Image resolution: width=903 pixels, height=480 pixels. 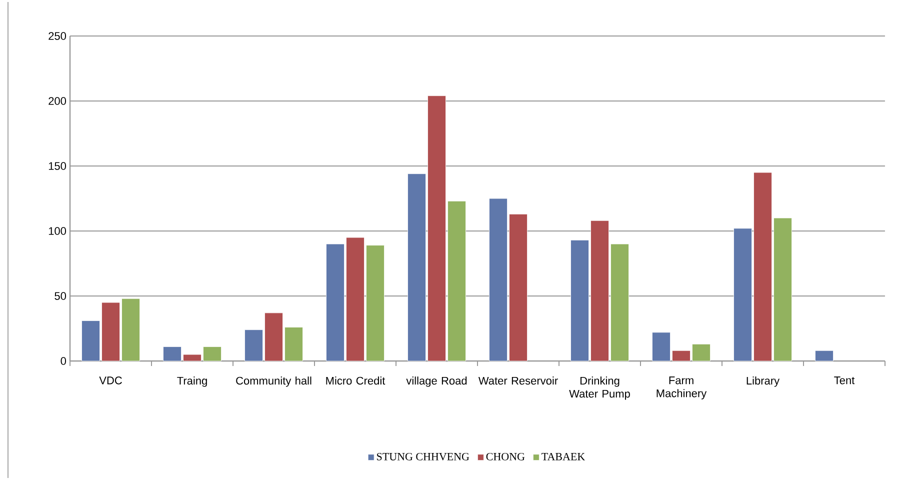 I want to click on x-tick-label: Micro Credit, so click(x=356, y=380).